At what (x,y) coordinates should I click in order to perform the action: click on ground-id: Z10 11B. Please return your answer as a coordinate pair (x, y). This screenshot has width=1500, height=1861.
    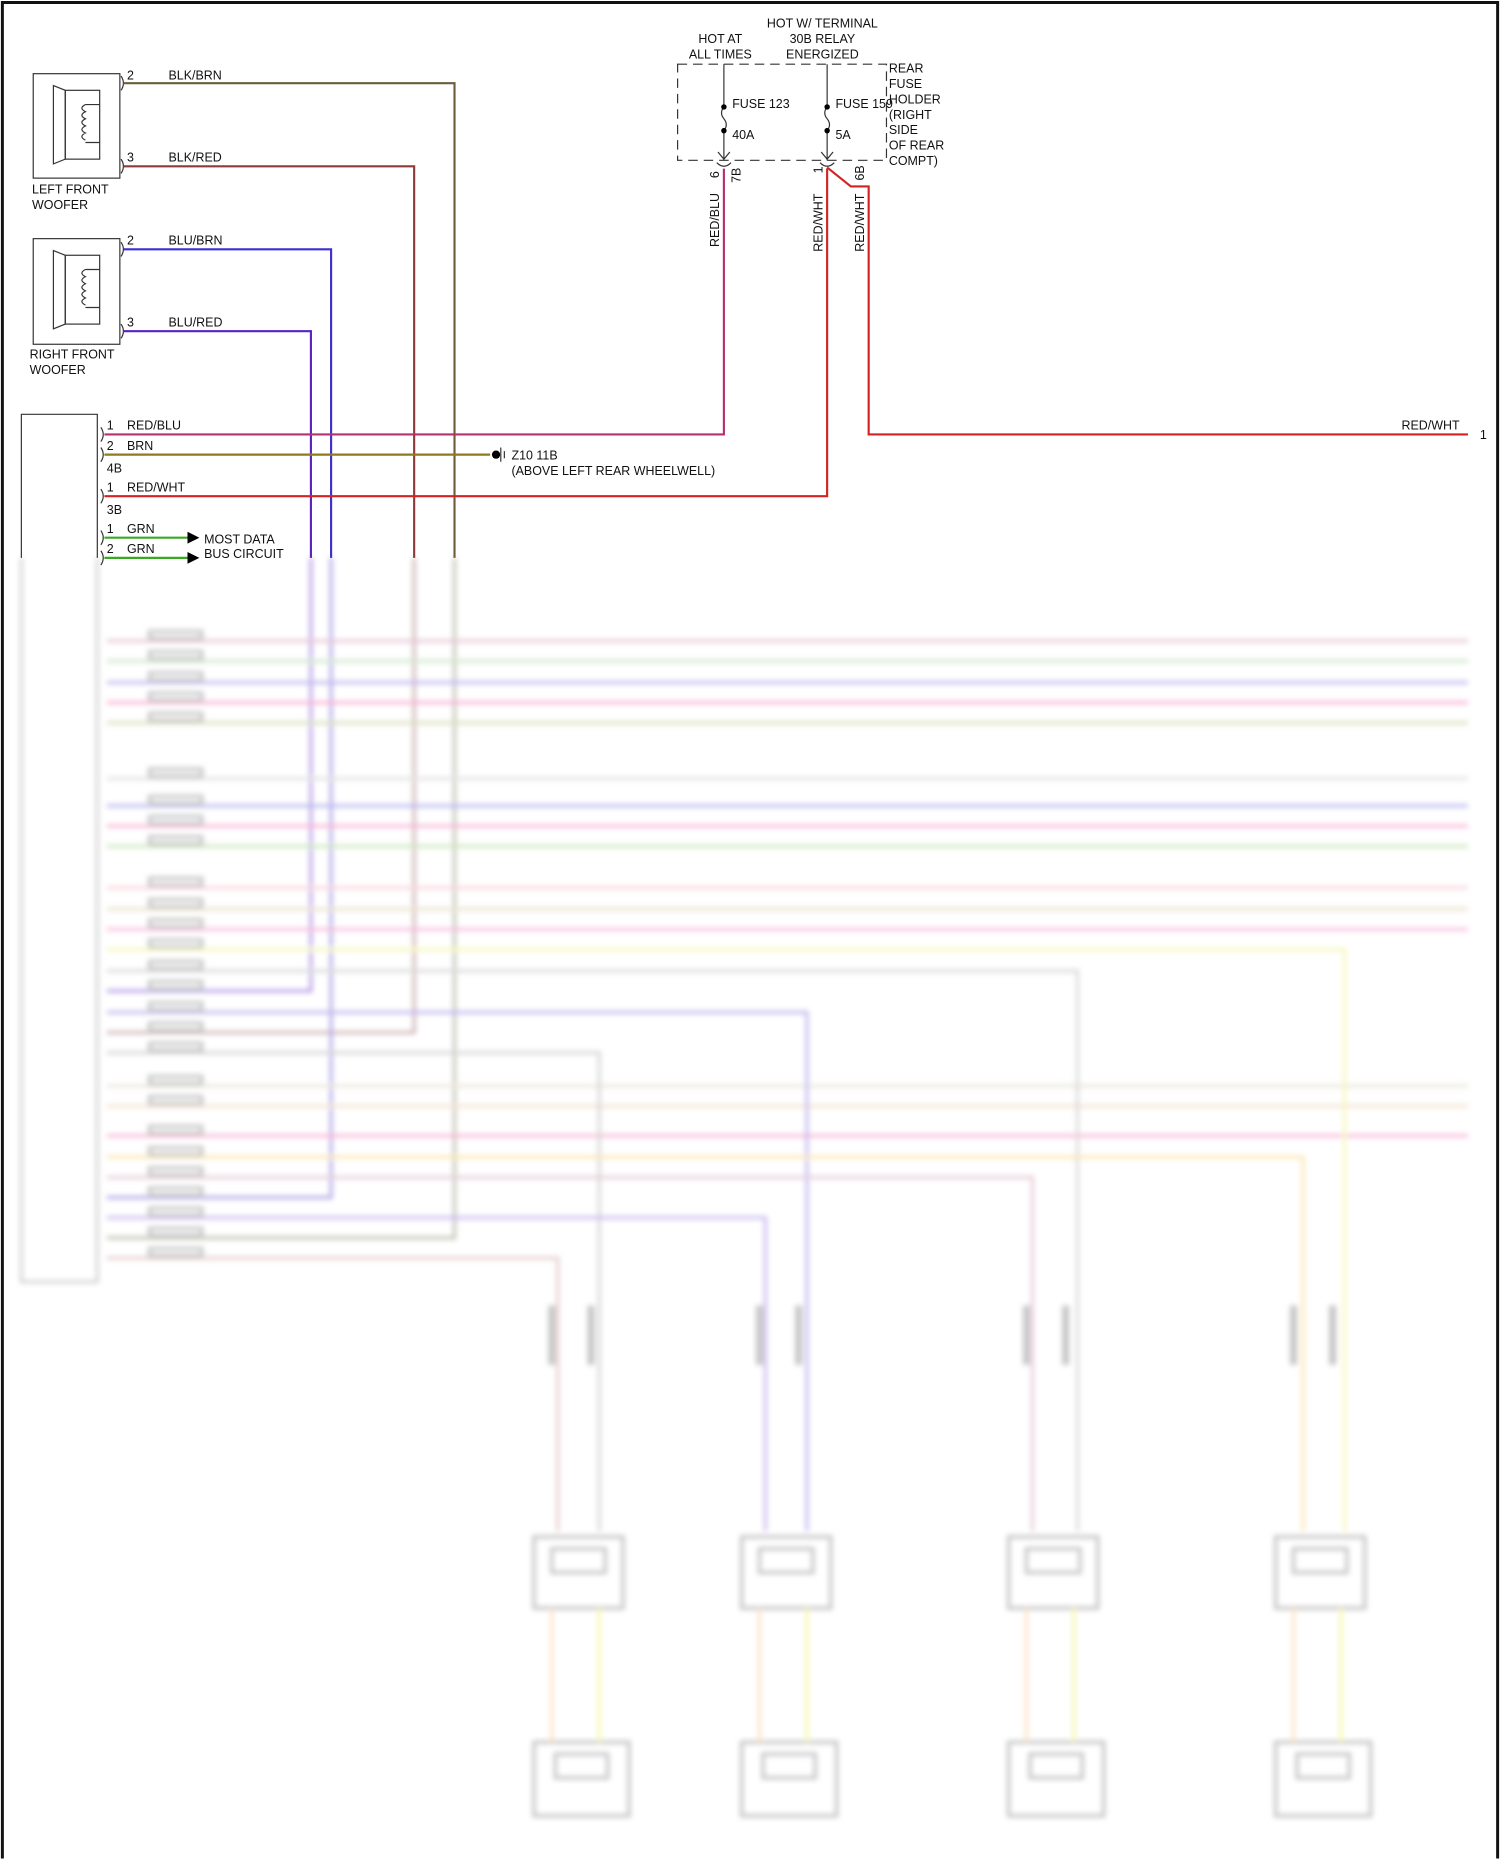
    Looking at the image, I should click on (534, 455).